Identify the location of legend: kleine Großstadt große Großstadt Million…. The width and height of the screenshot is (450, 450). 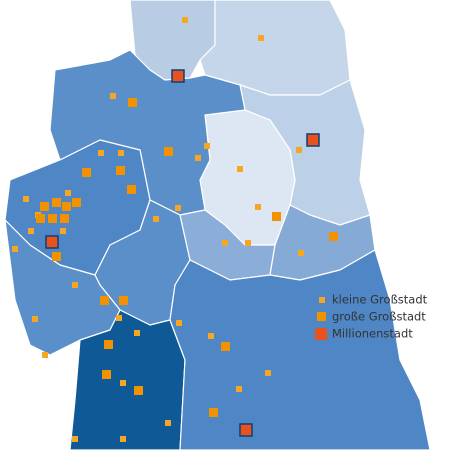
(371, 317).